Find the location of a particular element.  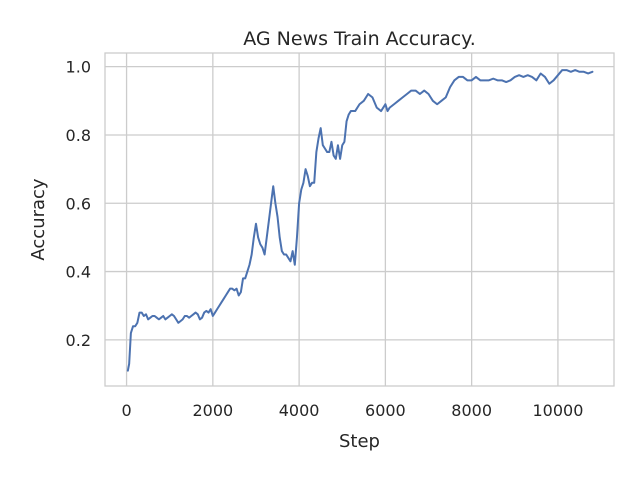

y-tick-label: 0.2 is located at coordinates (78, 340).